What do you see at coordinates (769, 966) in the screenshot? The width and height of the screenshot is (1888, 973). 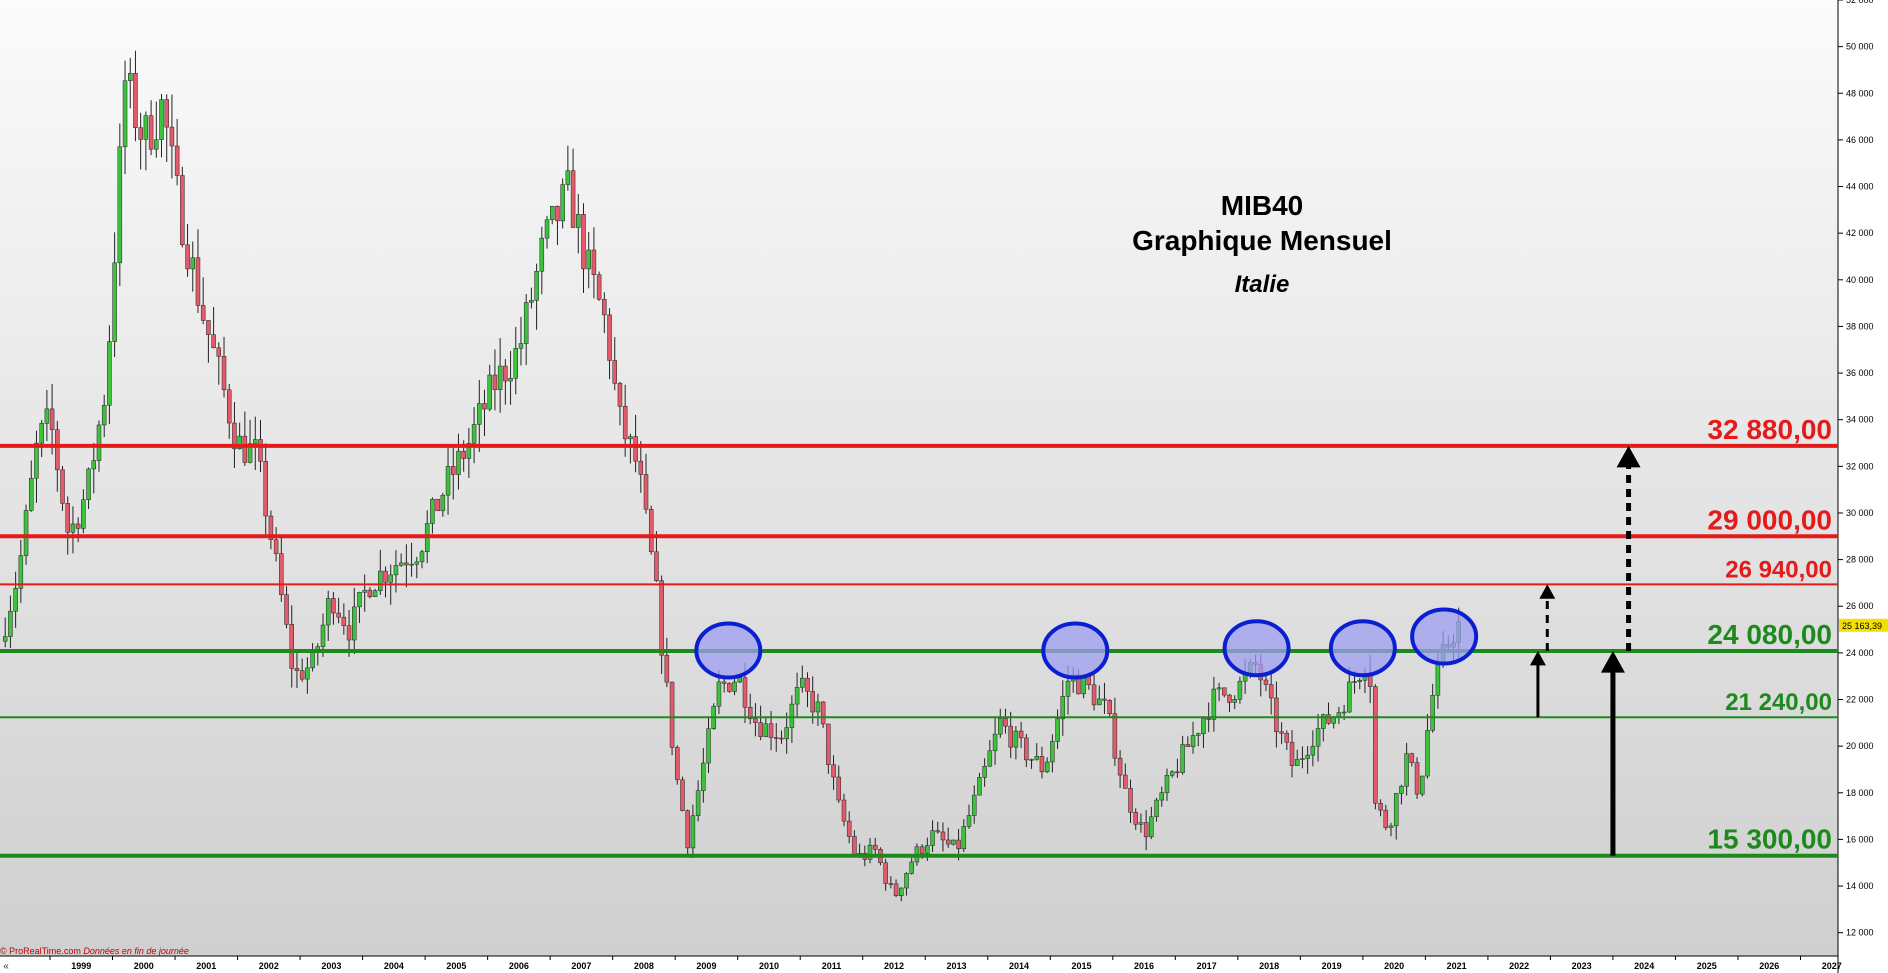 I see `x-tick-label: 2010` at bounding box center [769, 966].